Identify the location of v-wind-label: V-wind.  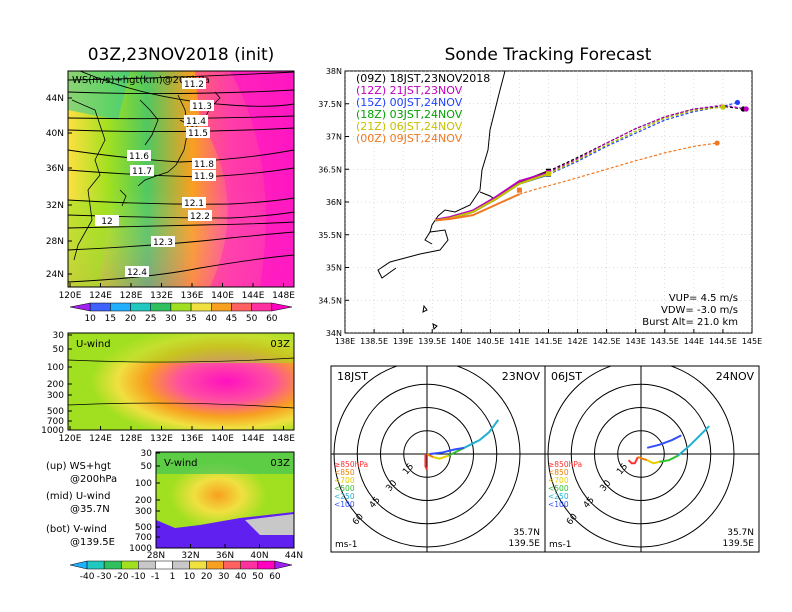
(181, 463).